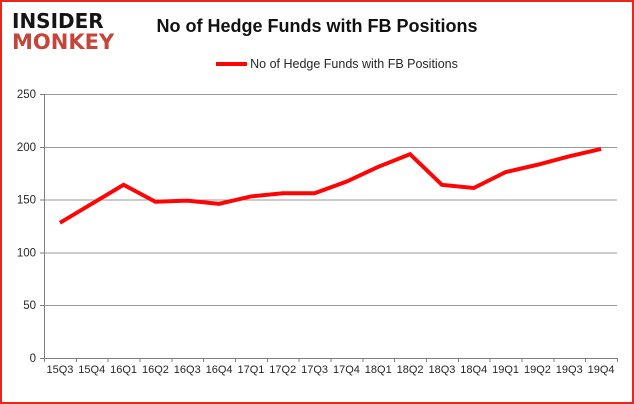 This screenshot has height=404, width=634. What do you see at coordinates (155, 370) in the screenshot?
I see `x-axis-label: 16Q2` at bounding box center [155, 370].